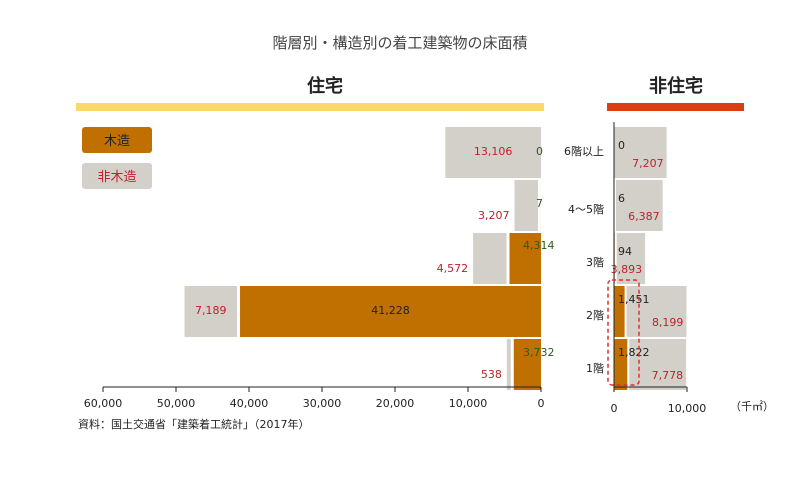 Image resolution: width=800 pixels, height=500 pixels. I want to click on legend-nonwood-swatch, so click(117, 176).